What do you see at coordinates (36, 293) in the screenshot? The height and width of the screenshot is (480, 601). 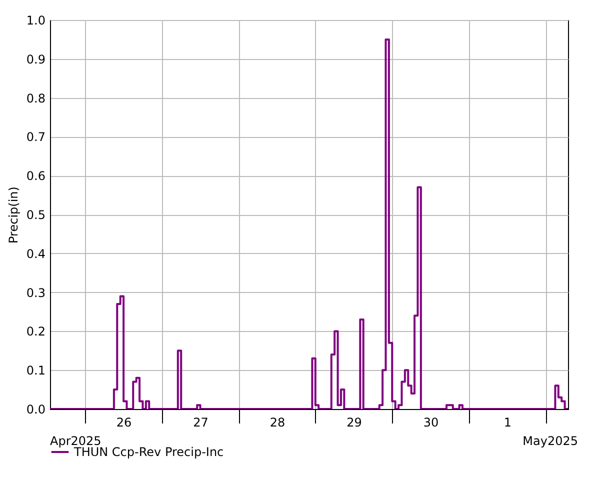 I see `y-tick-label: 0.3` at bounding box center [36, 293].